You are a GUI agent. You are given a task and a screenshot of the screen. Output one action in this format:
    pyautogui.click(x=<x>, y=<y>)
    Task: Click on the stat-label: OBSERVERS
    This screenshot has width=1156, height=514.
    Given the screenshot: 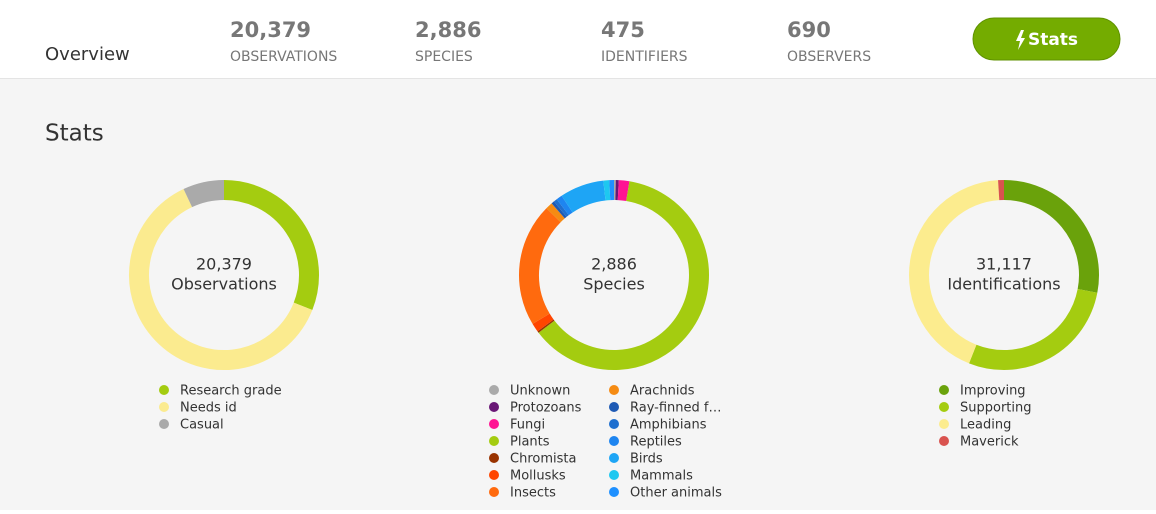 What is the action you would take?
    pyautogui.click(x=829, y=57)
    